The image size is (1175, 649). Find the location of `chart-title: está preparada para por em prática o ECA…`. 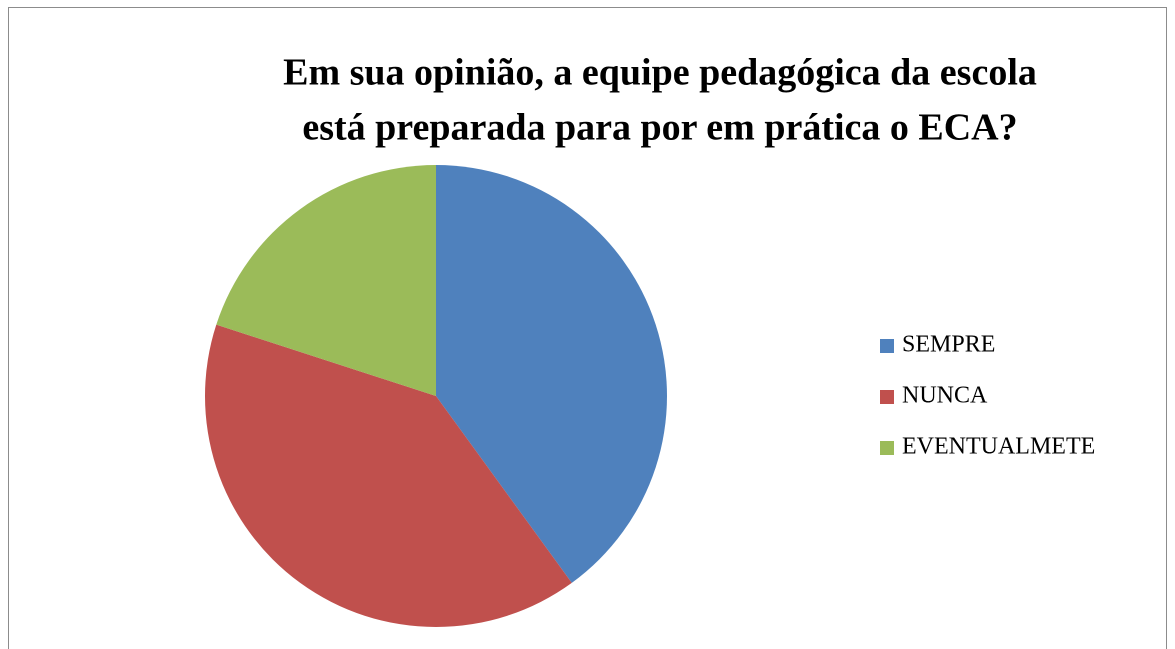

chart-title: está preparada para por em prática o ECA… is located at coordinates (659, 128).